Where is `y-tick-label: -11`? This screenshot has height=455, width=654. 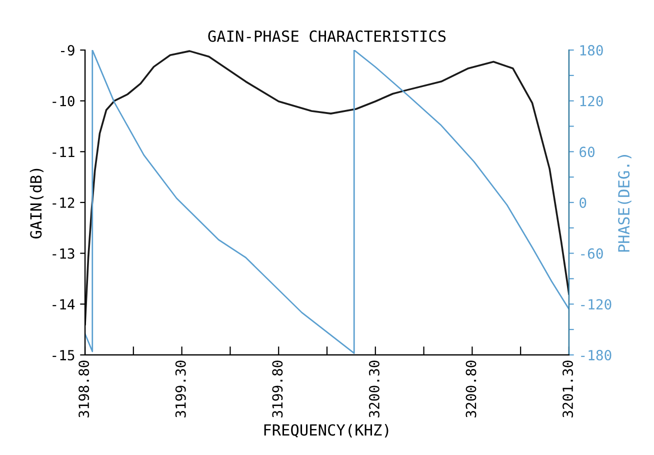
y-tick-label: -11 is located at coordinates (63, 151).